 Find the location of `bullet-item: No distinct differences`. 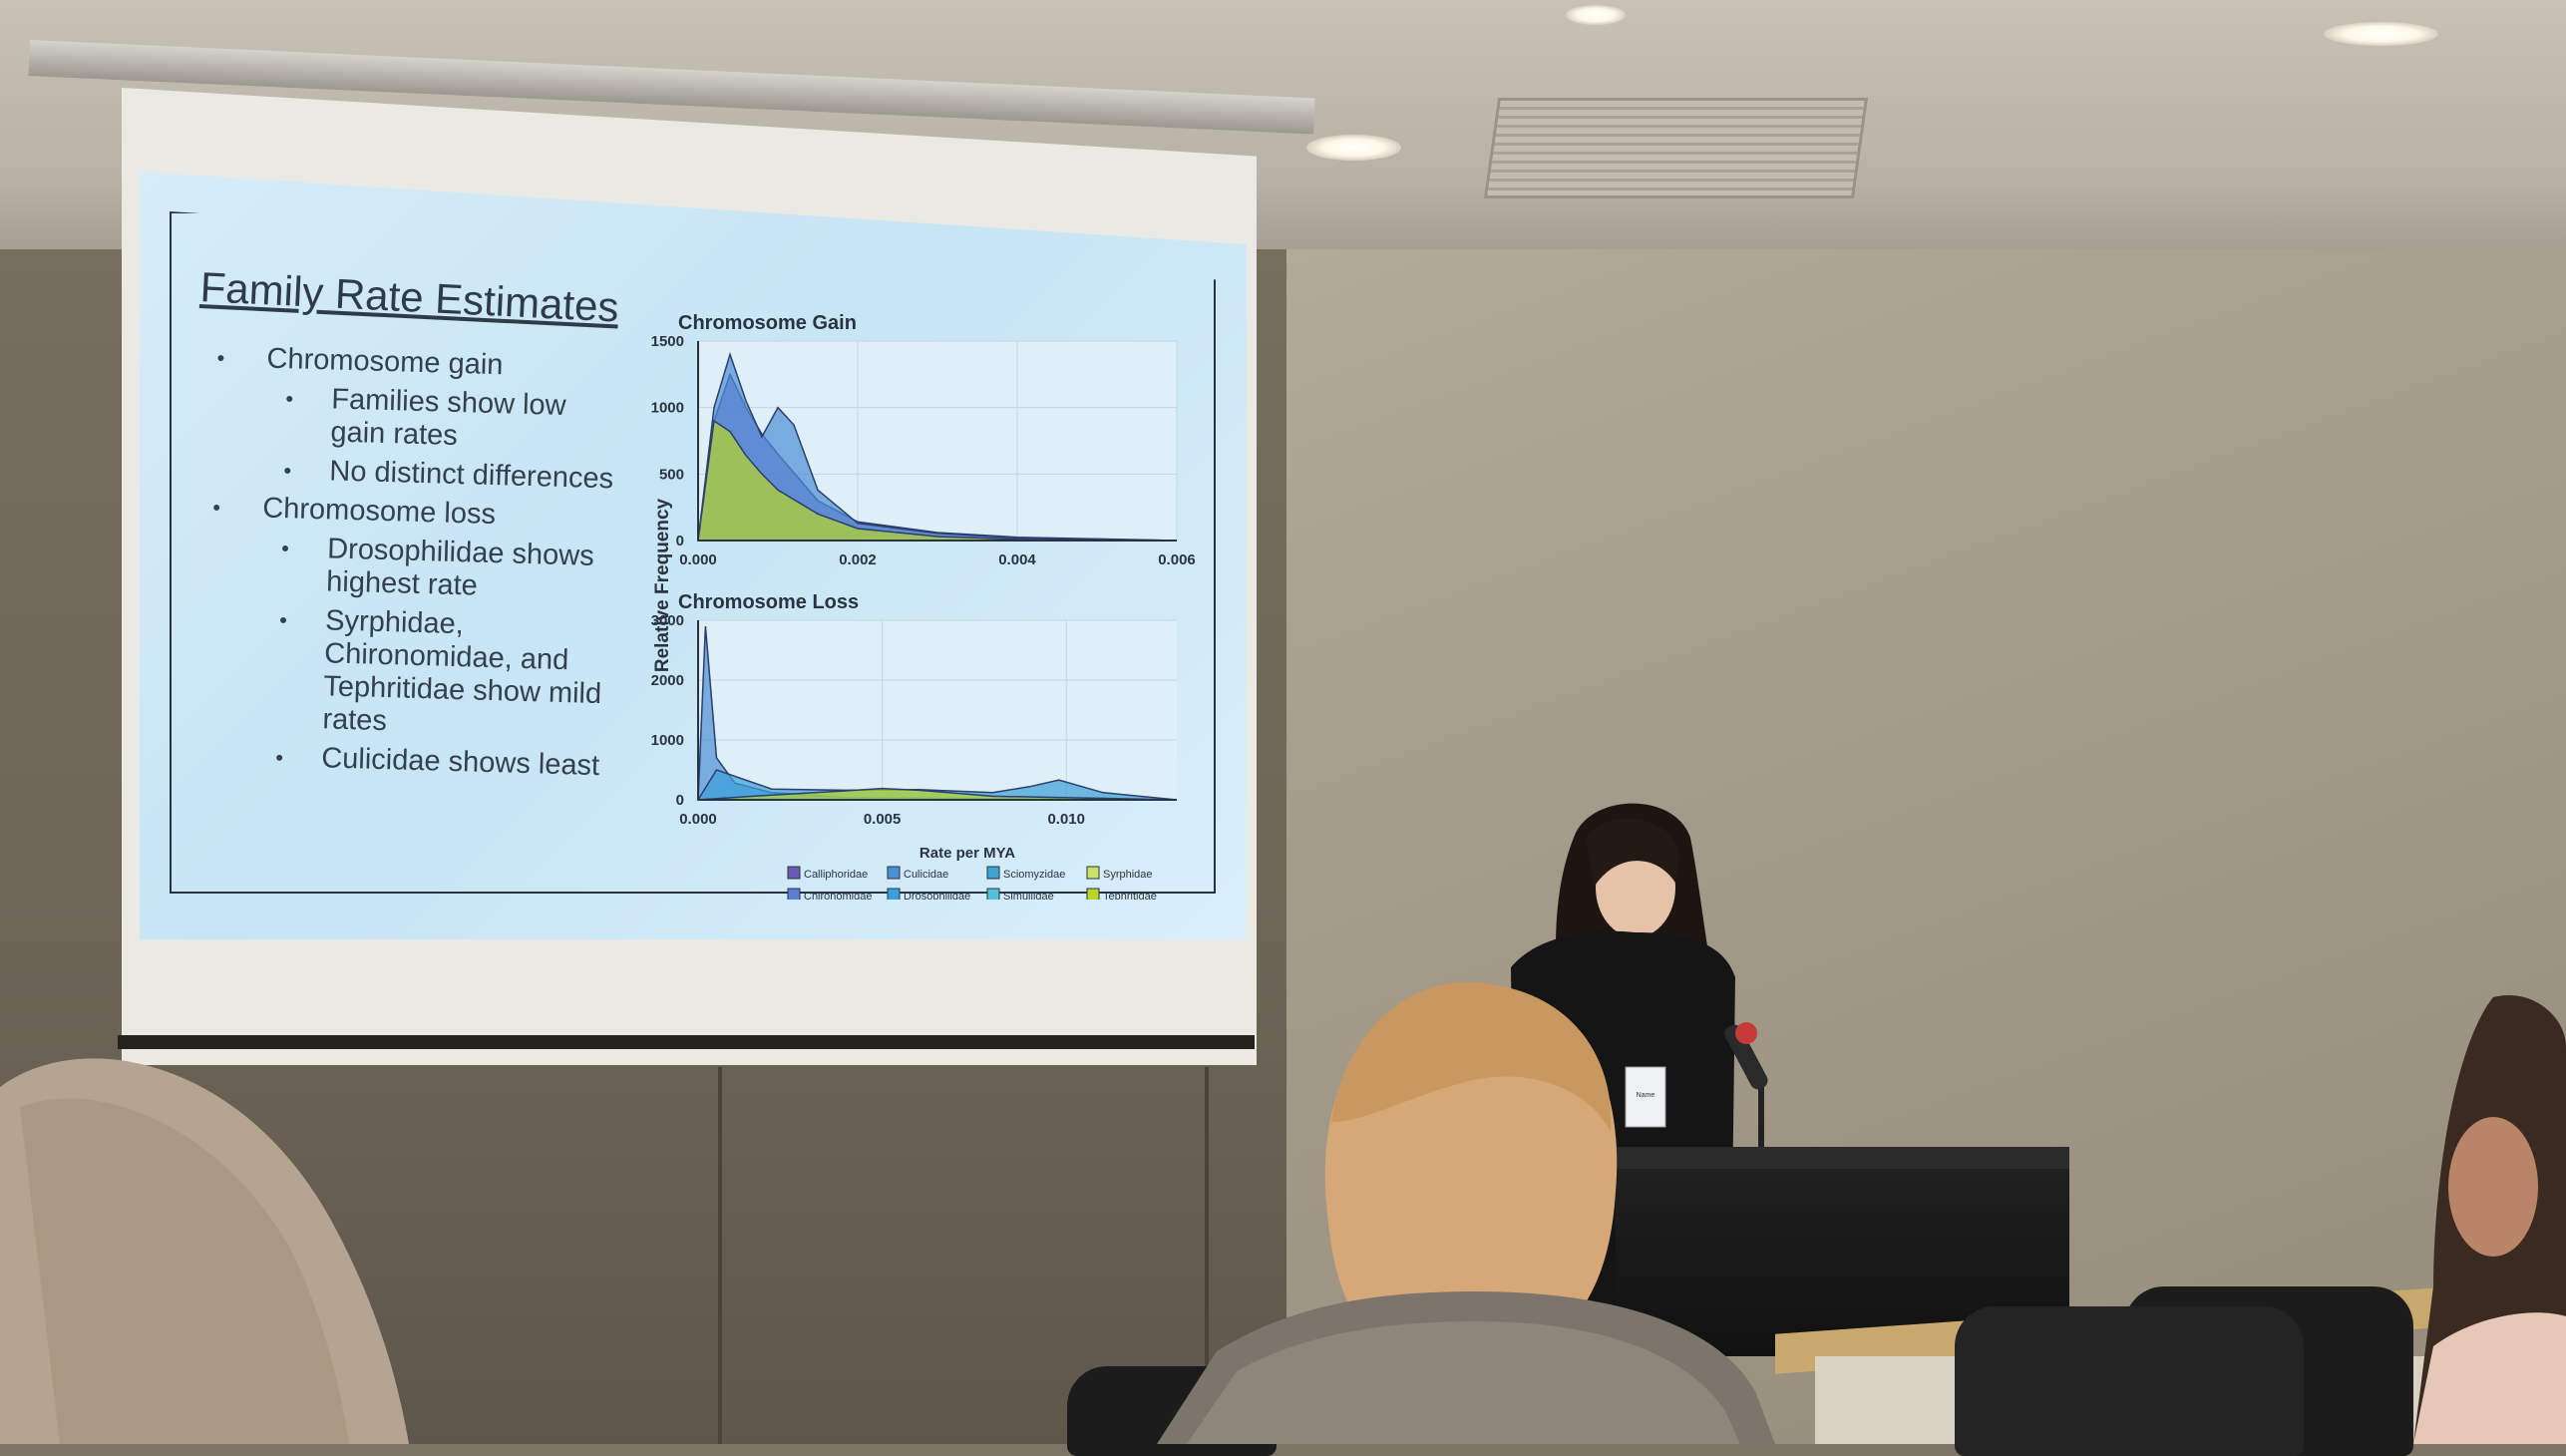

bullet-item: No distinct differences is located at coordinates (415, 474).